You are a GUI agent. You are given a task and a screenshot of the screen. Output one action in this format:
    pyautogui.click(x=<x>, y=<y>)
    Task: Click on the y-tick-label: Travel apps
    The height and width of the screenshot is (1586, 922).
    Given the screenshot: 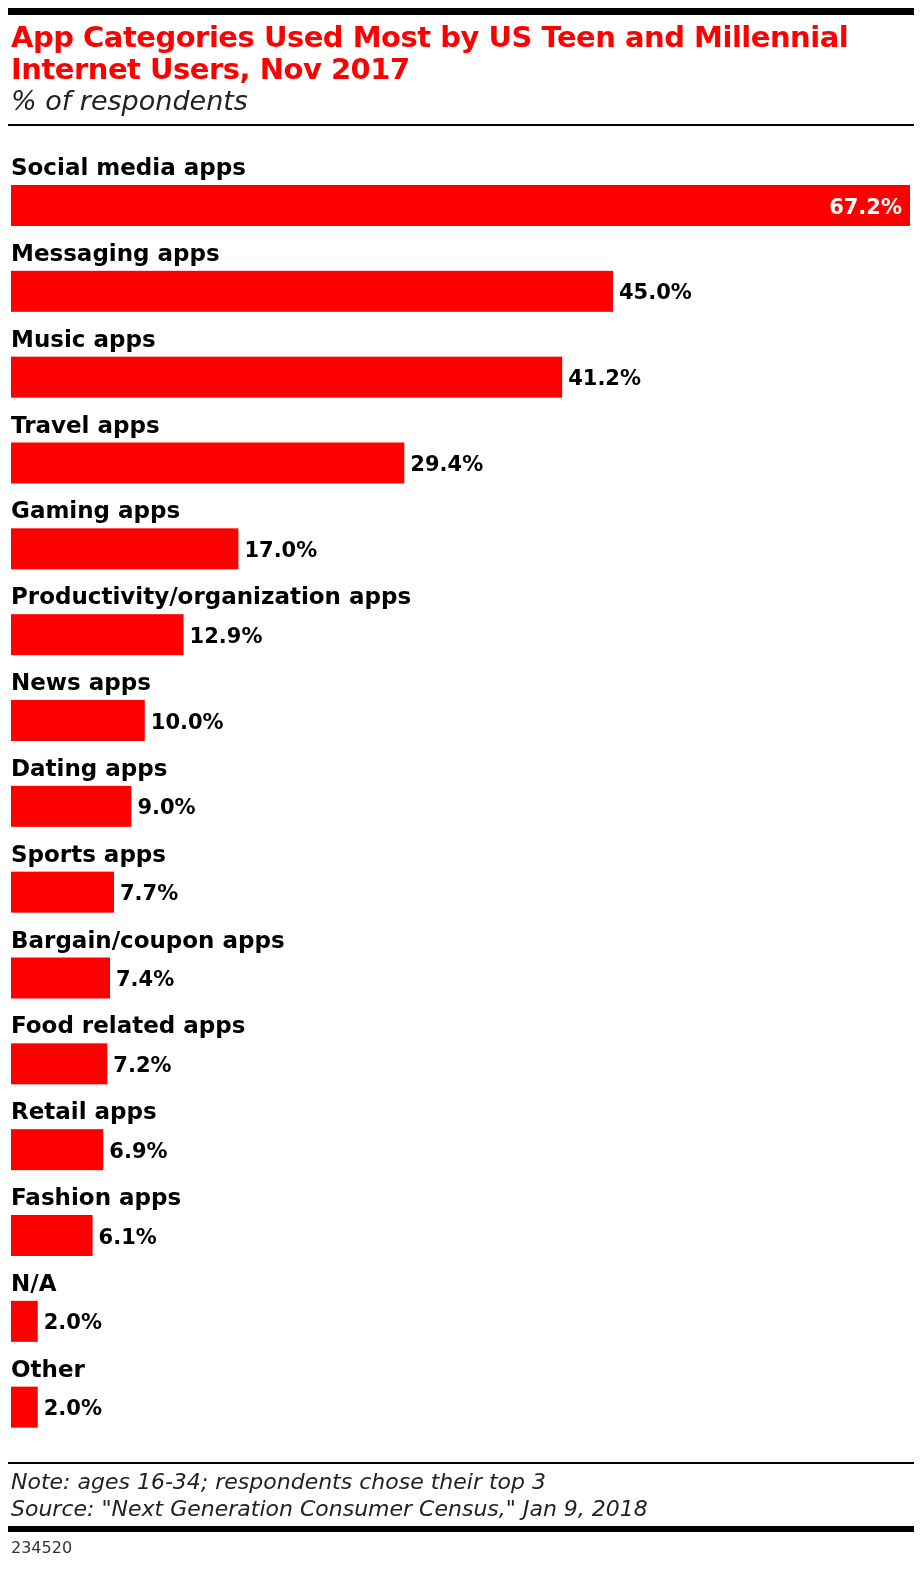 What is the action you would take?
    pyautogui.click(x=85, y=424)
    